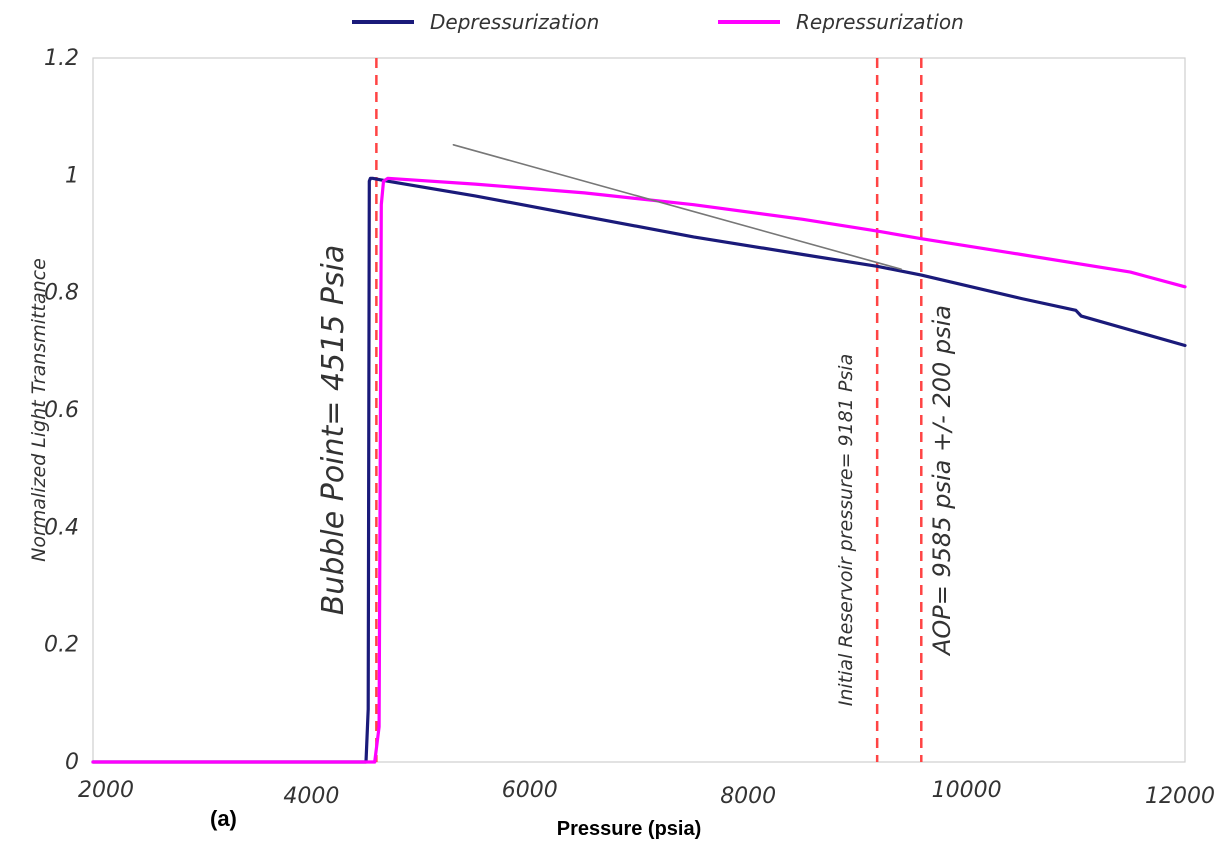  Describe the element at coordinates (61, 645) in the screenshot. I see `y-tick-label: 0.2` at that location.